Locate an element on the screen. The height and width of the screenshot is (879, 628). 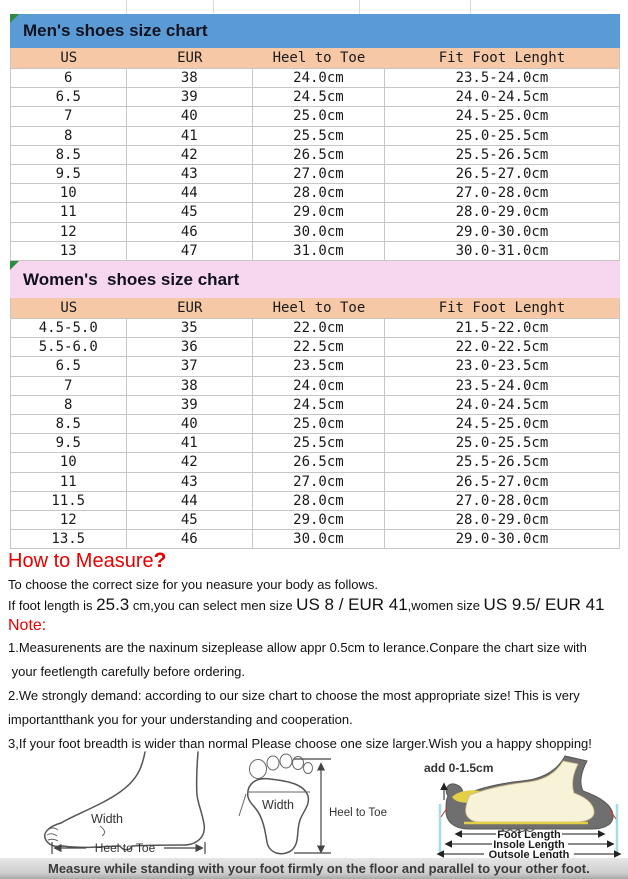
size-example-foot-length: 25.3 is located at coordinates (113, 604).